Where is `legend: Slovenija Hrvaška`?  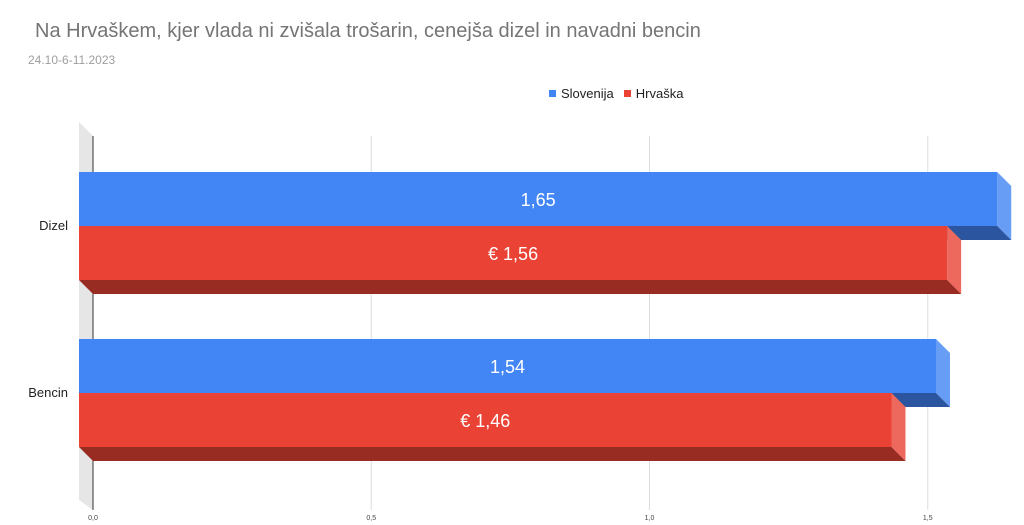
legend: Slovenija Hrvaška is located at coordinates (616, 93).